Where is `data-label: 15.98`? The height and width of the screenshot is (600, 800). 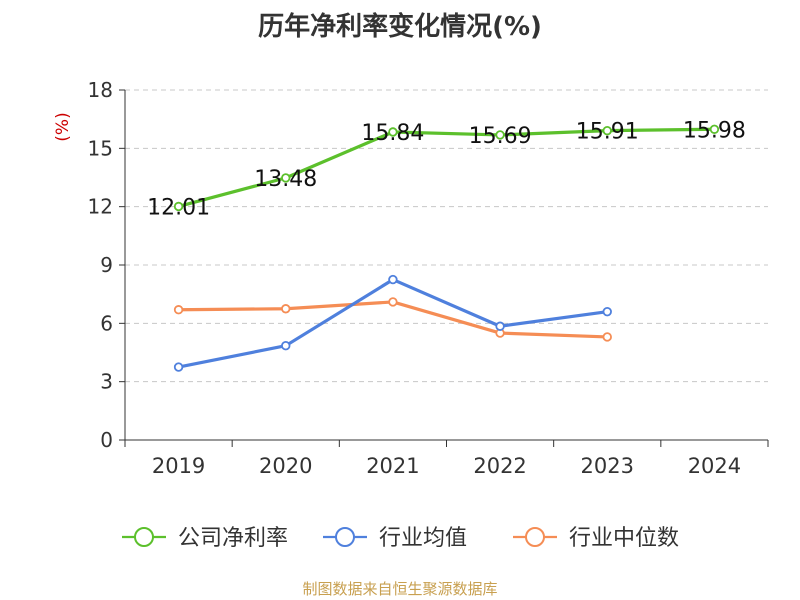
data-label: 15.98 is located at coordinates (714, 130).